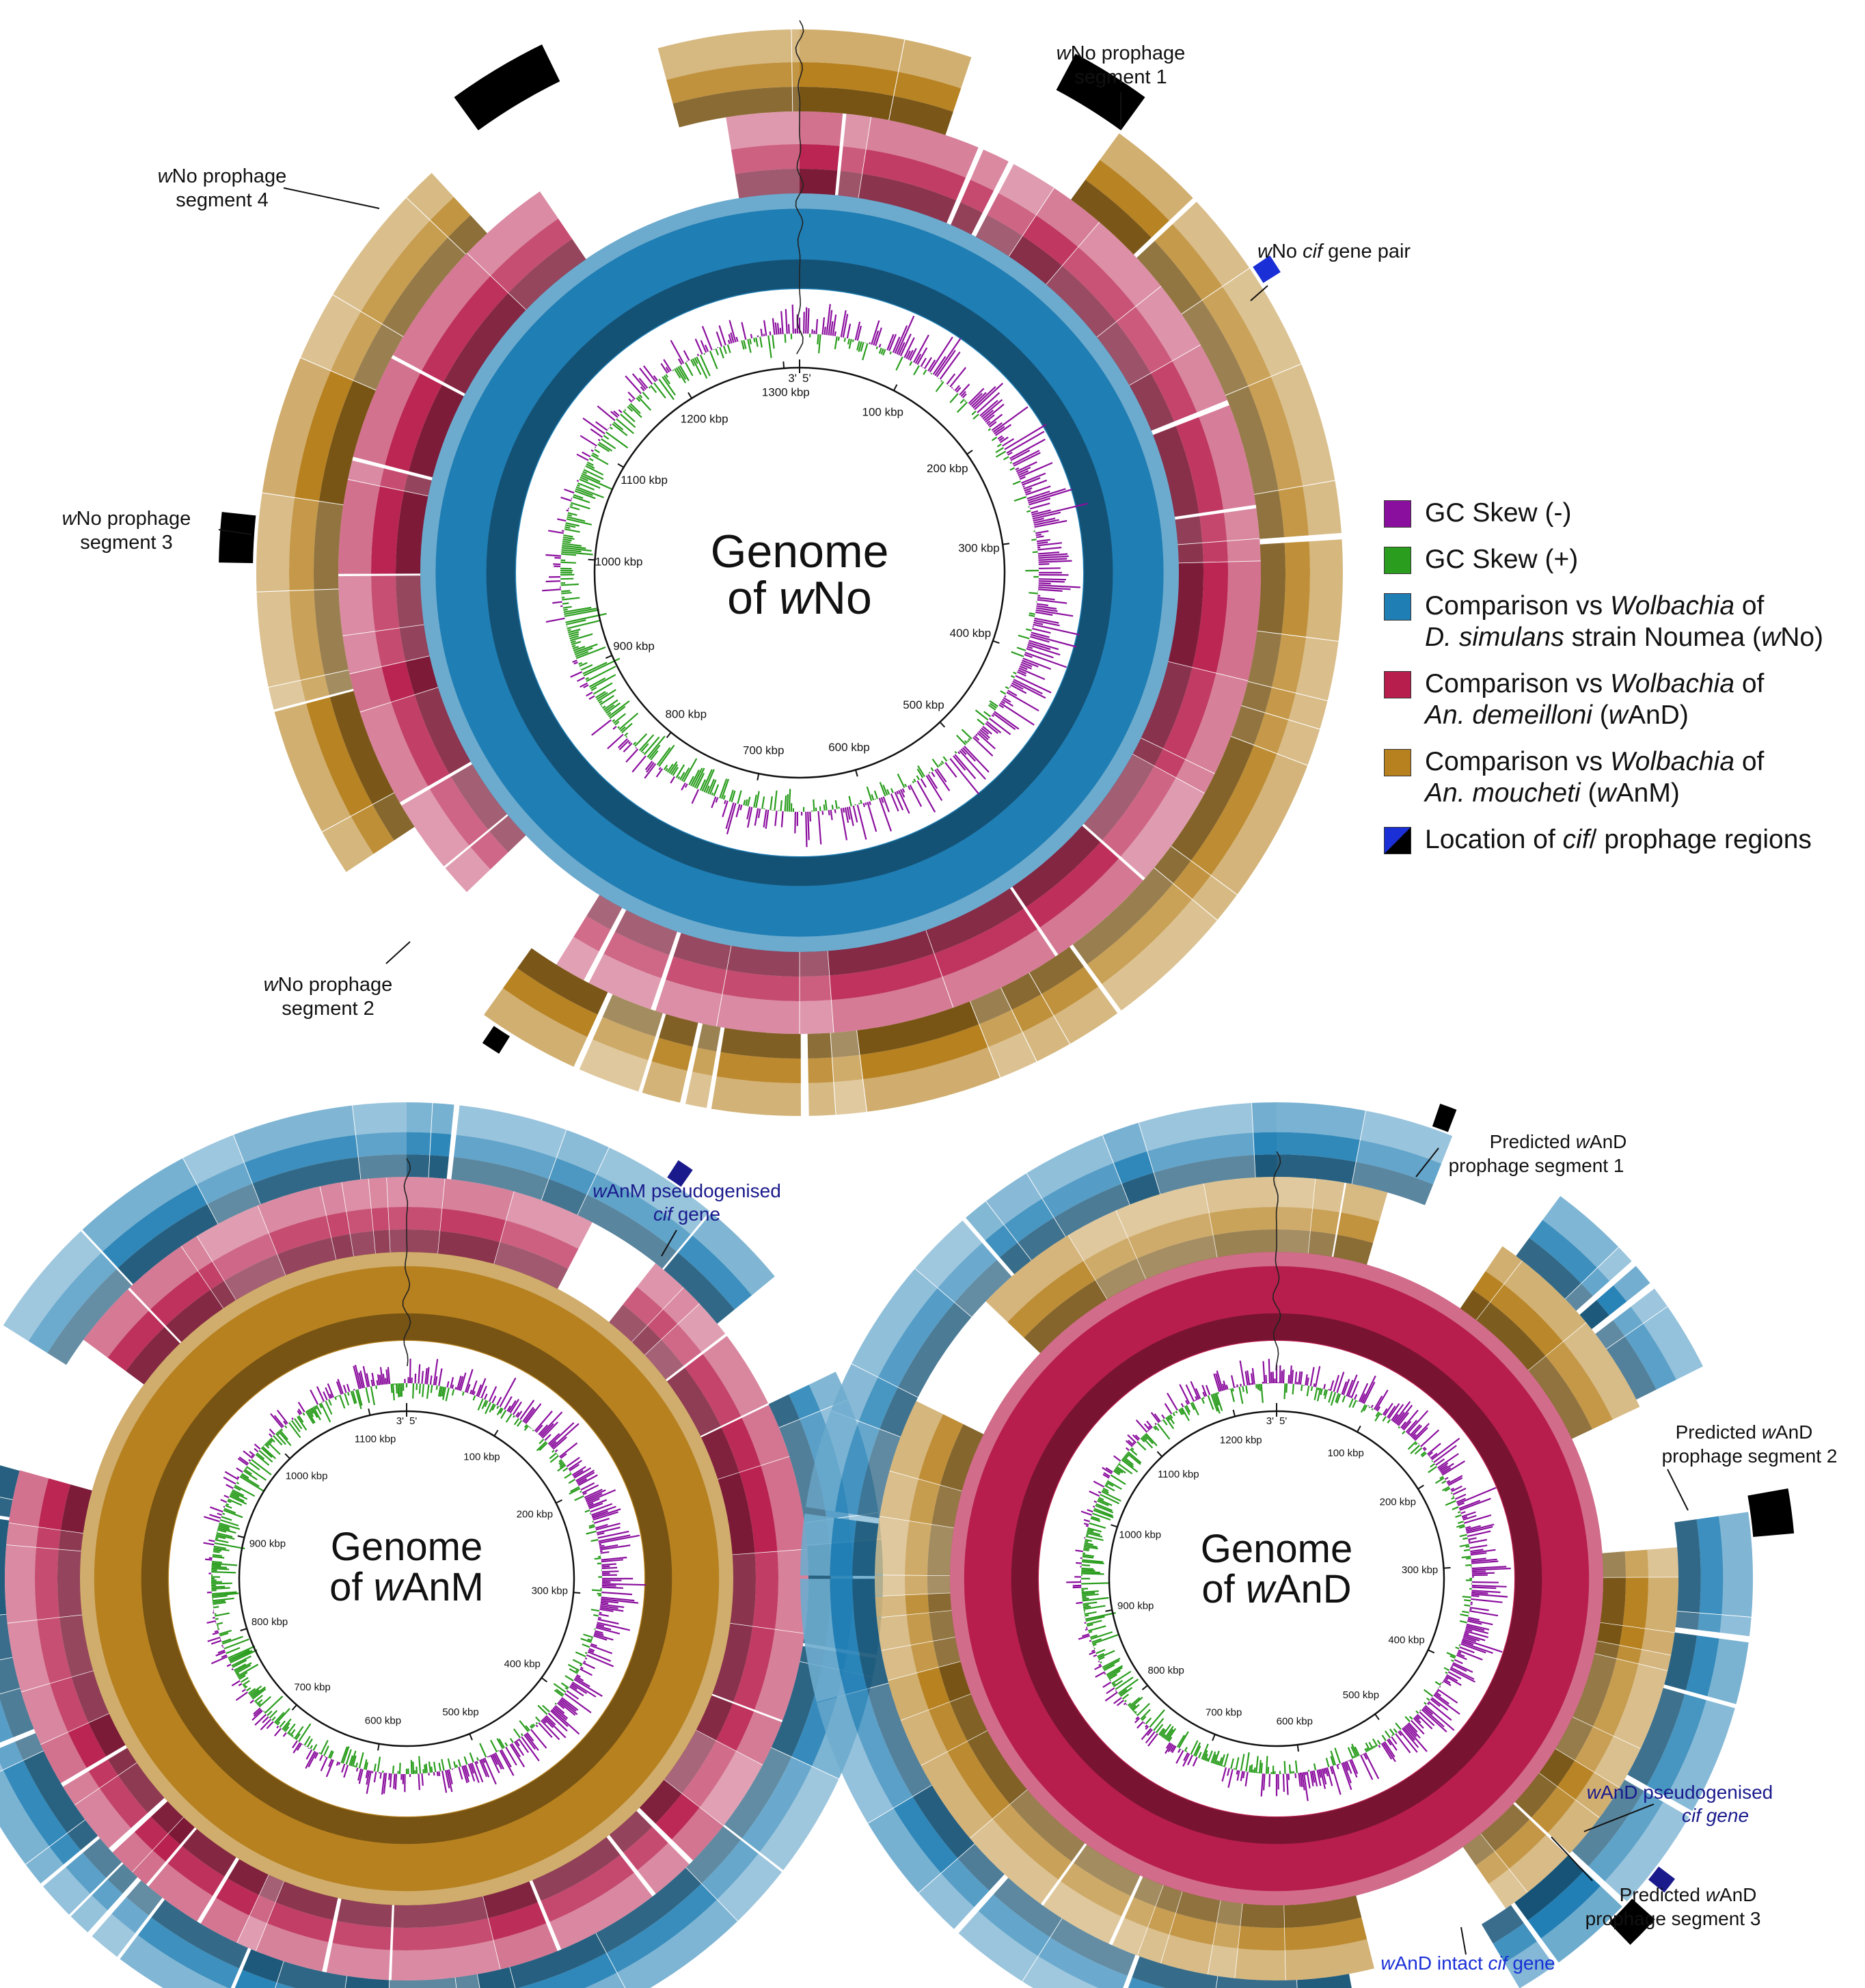 The height and width of the screenshot is (1988, 1865). I want to click on tick-label: 600 kbp, so click(1295, 1722).